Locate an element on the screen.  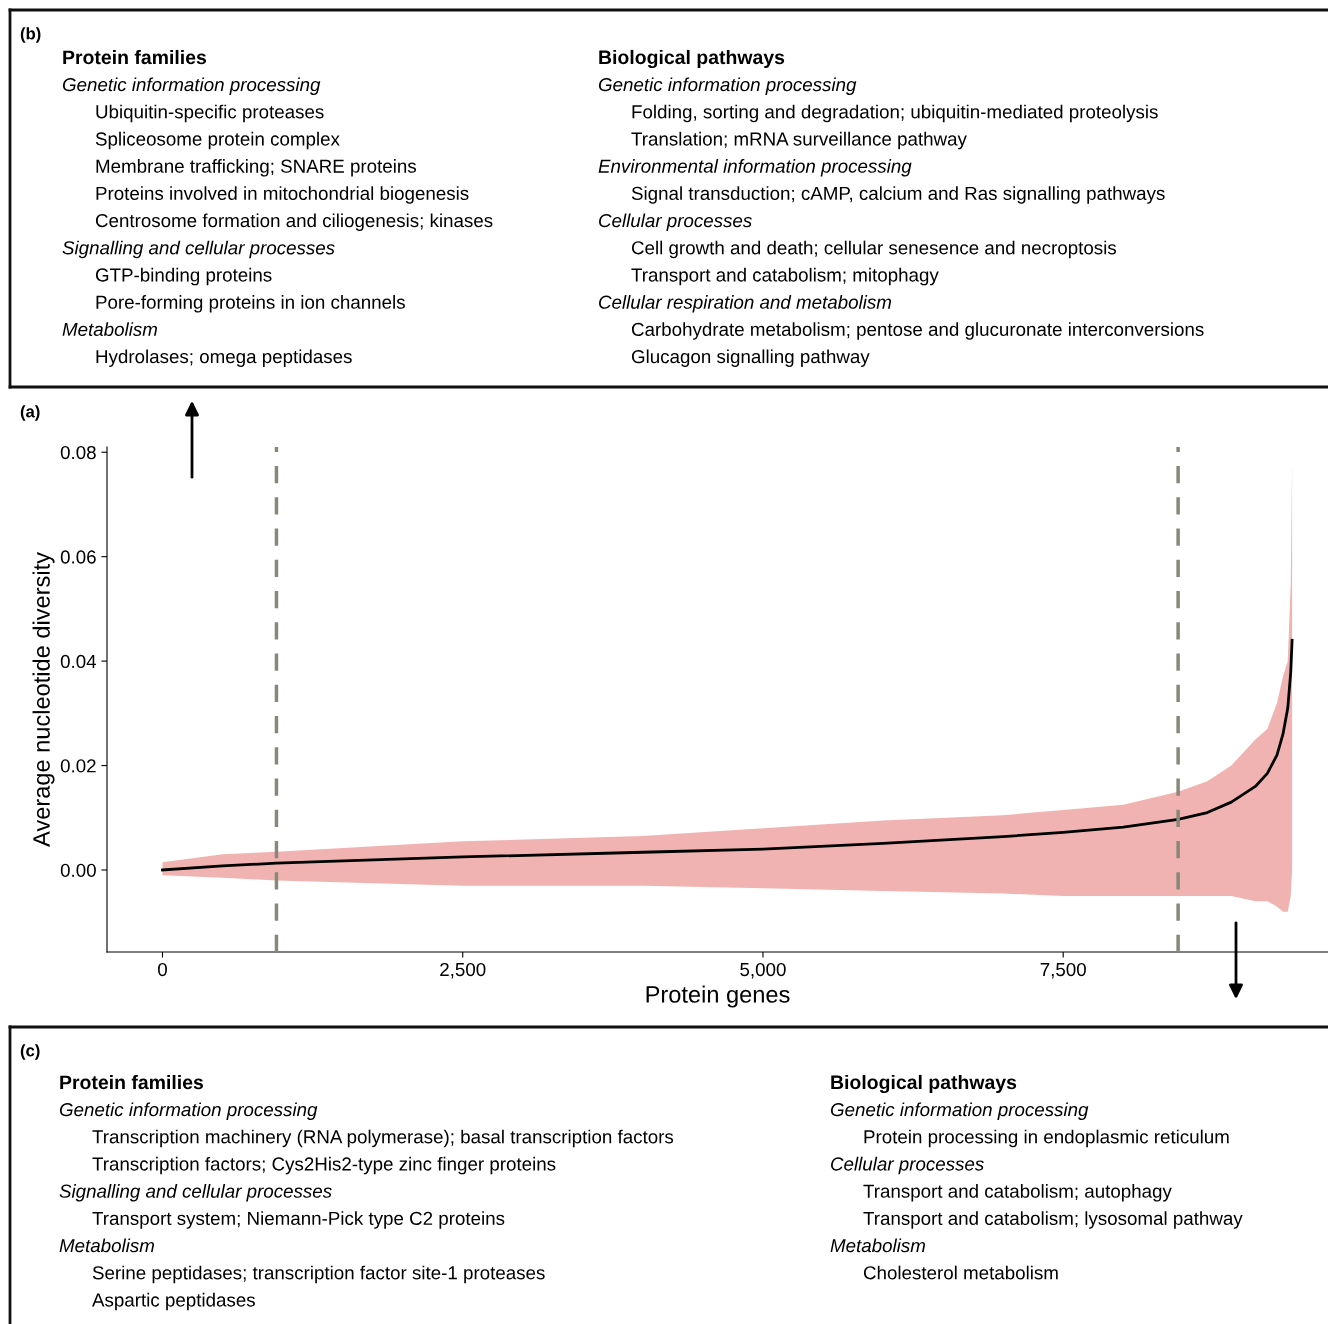
text: Transcription machinery (RNA polymerase); basal transcription factors is located at coordinates (383, 1138).